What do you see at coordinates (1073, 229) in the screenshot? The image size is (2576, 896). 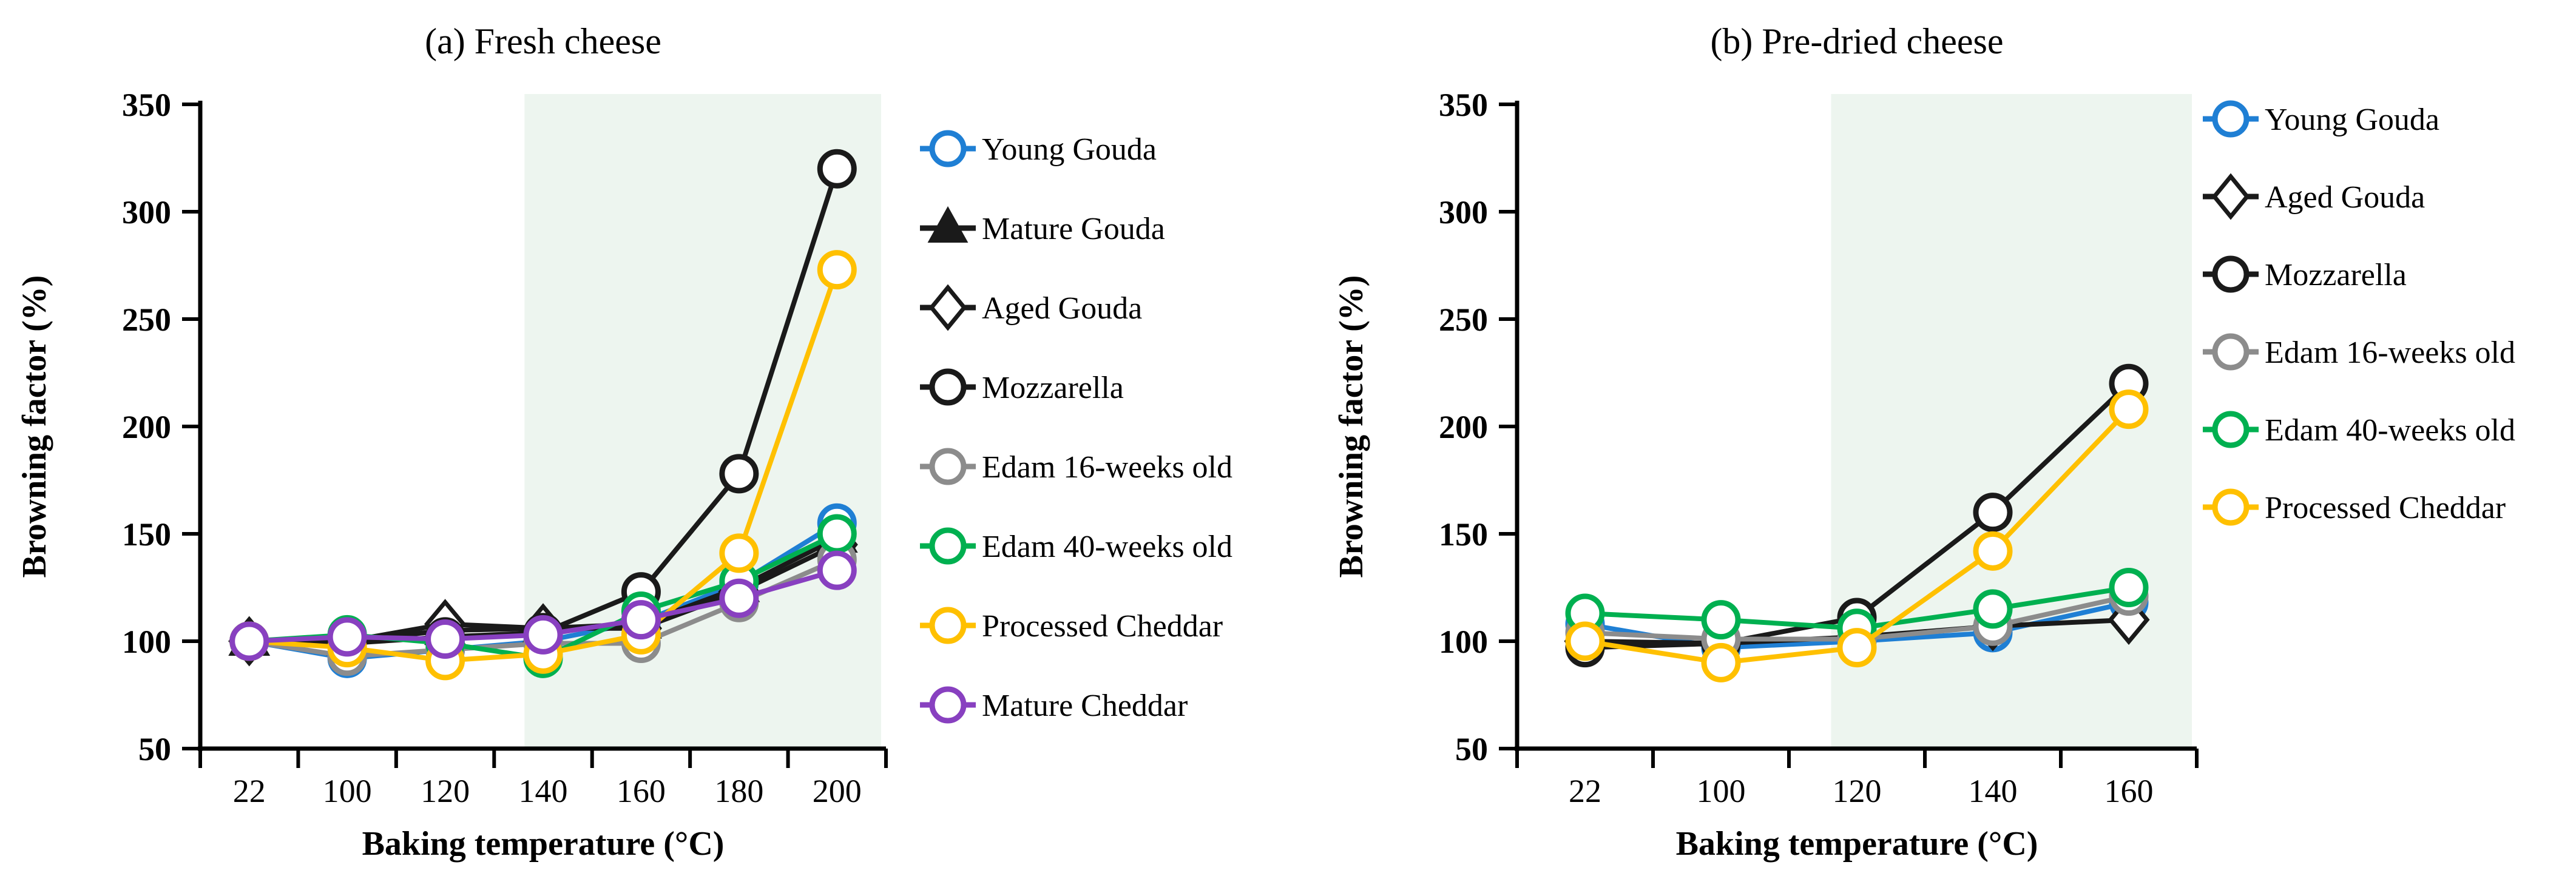 I see `legend-label: Mature Gouda` at bounding box center [1073, 229].